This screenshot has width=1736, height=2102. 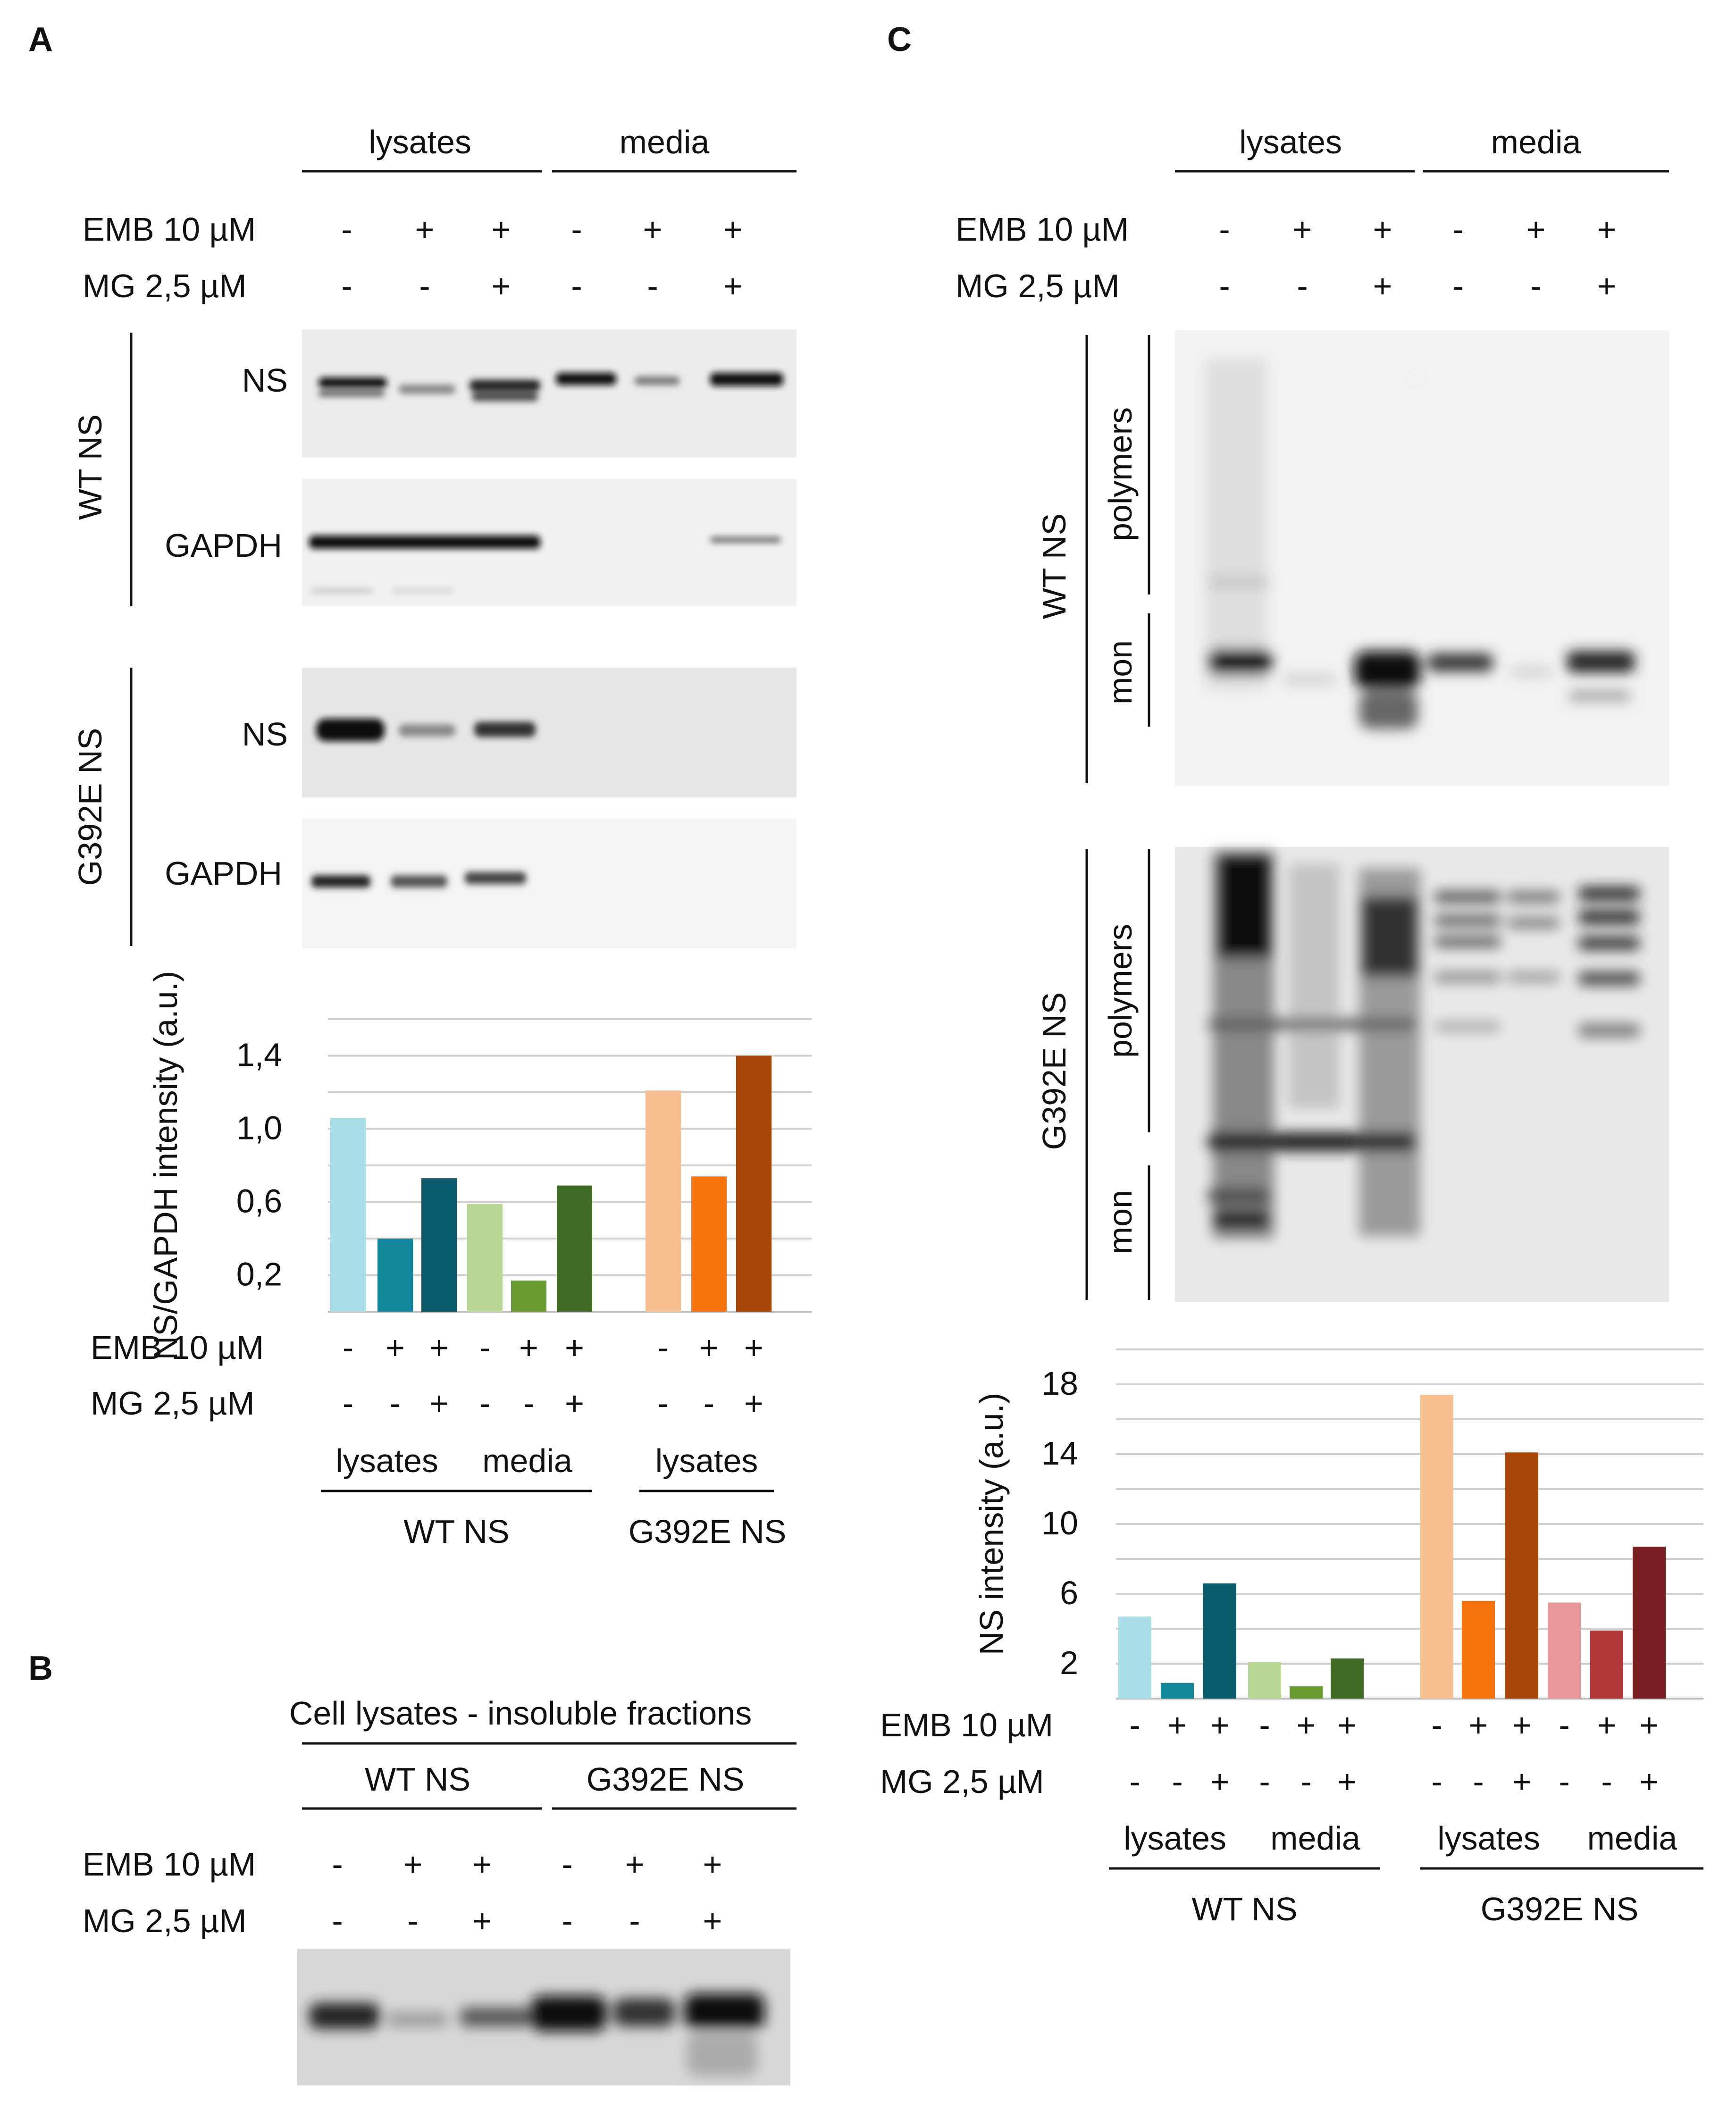 What do you see at coordinates (265, 734) in the screenshot?
I see `a-g-ns-blot-label: NS` at bounding box center [265, 734].